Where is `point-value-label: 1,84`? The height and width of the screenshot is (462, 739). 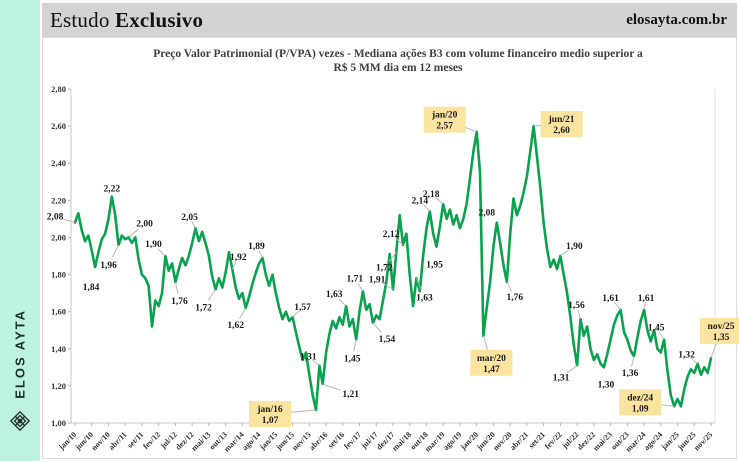 point-value-label: 1,84 is located at coordinates (91, 288).